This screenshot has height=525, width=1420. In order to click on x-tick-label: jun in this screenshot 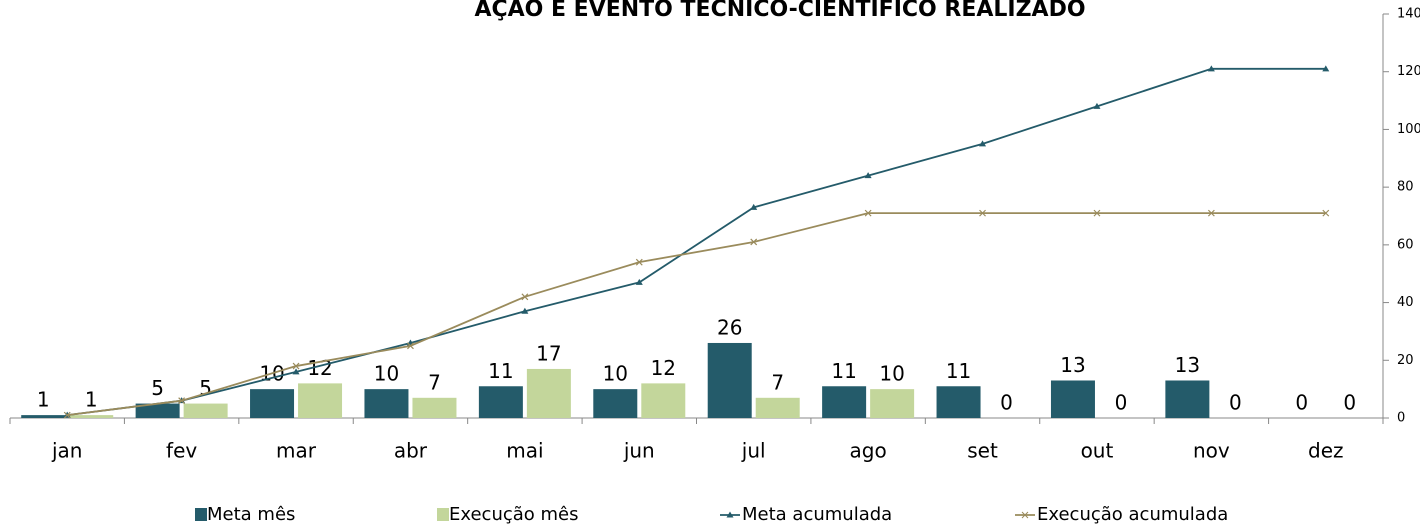, I will do `click(639, 451)`.